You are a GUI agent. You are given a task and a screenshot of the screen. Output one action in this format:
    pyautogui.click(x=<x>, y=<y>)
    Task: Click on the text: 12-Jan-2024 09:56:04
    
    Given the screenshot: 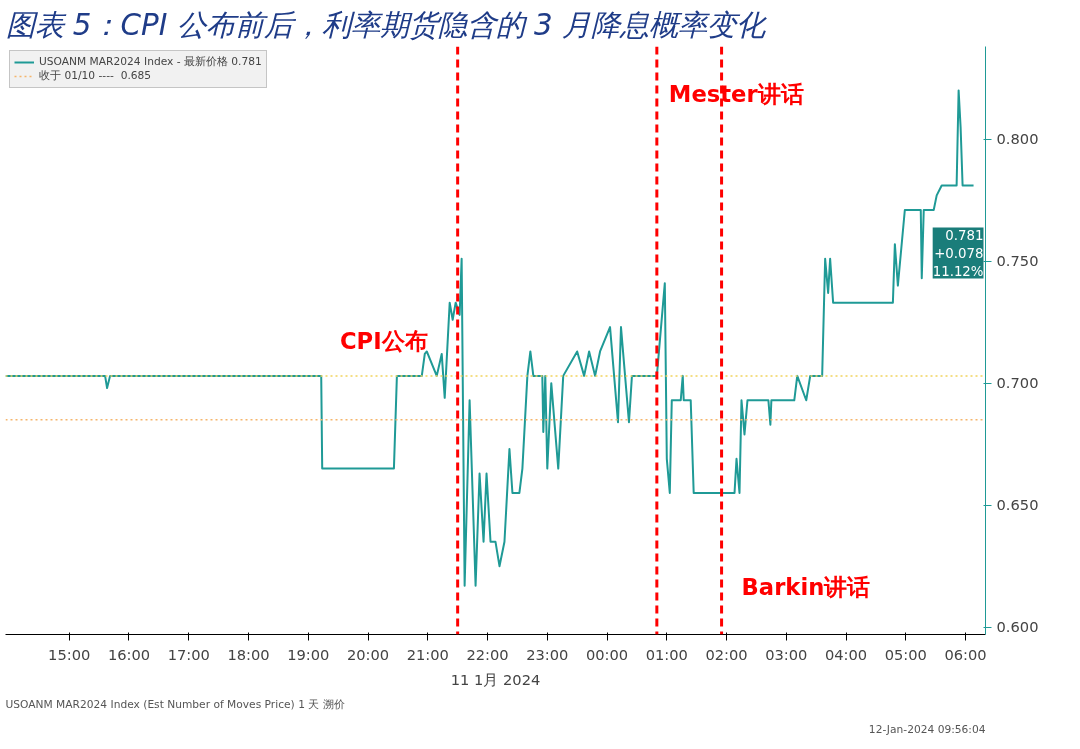 What is the action you would take?
    pyautogui.click(x=927, y=729)
    